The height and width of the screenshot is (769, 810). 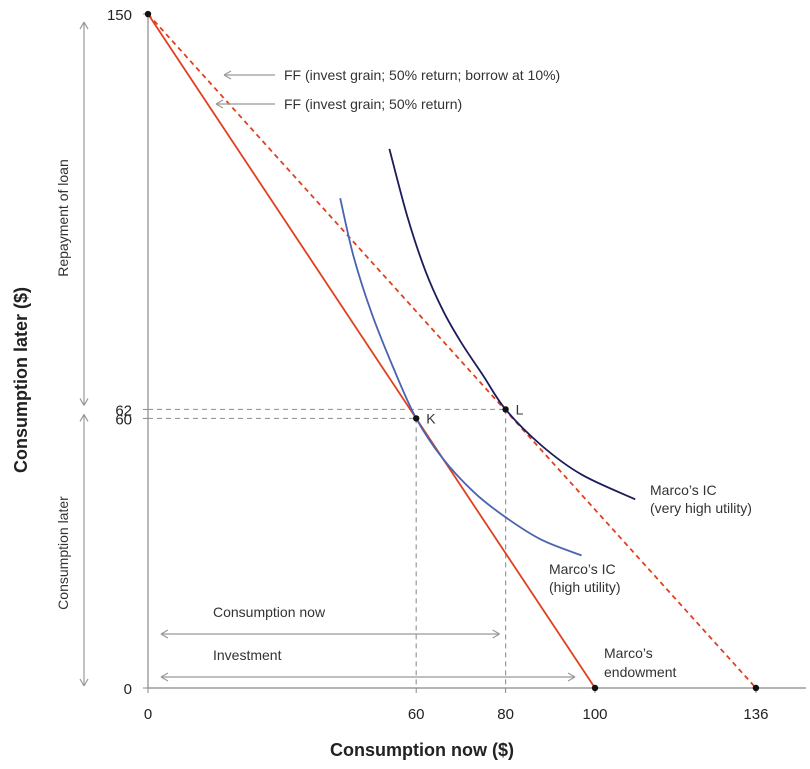 What do you see at coordinates (701, 508) in the screenshot?
I see `ic-very-high-label-line2: (very high utility)` at bounding box center [701, 508].